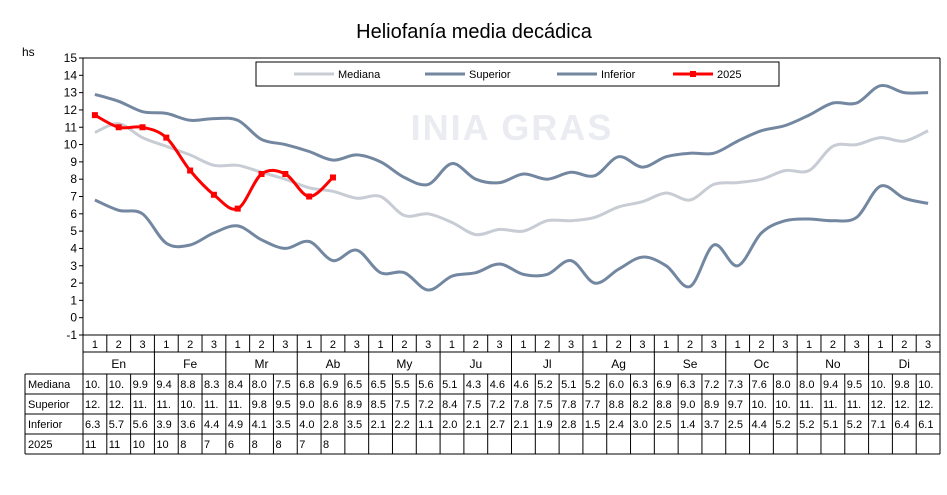 The width and height of the screenshot is (947, 495). I want to click on watermark-text: INIA GRAS, so click(512, 127).